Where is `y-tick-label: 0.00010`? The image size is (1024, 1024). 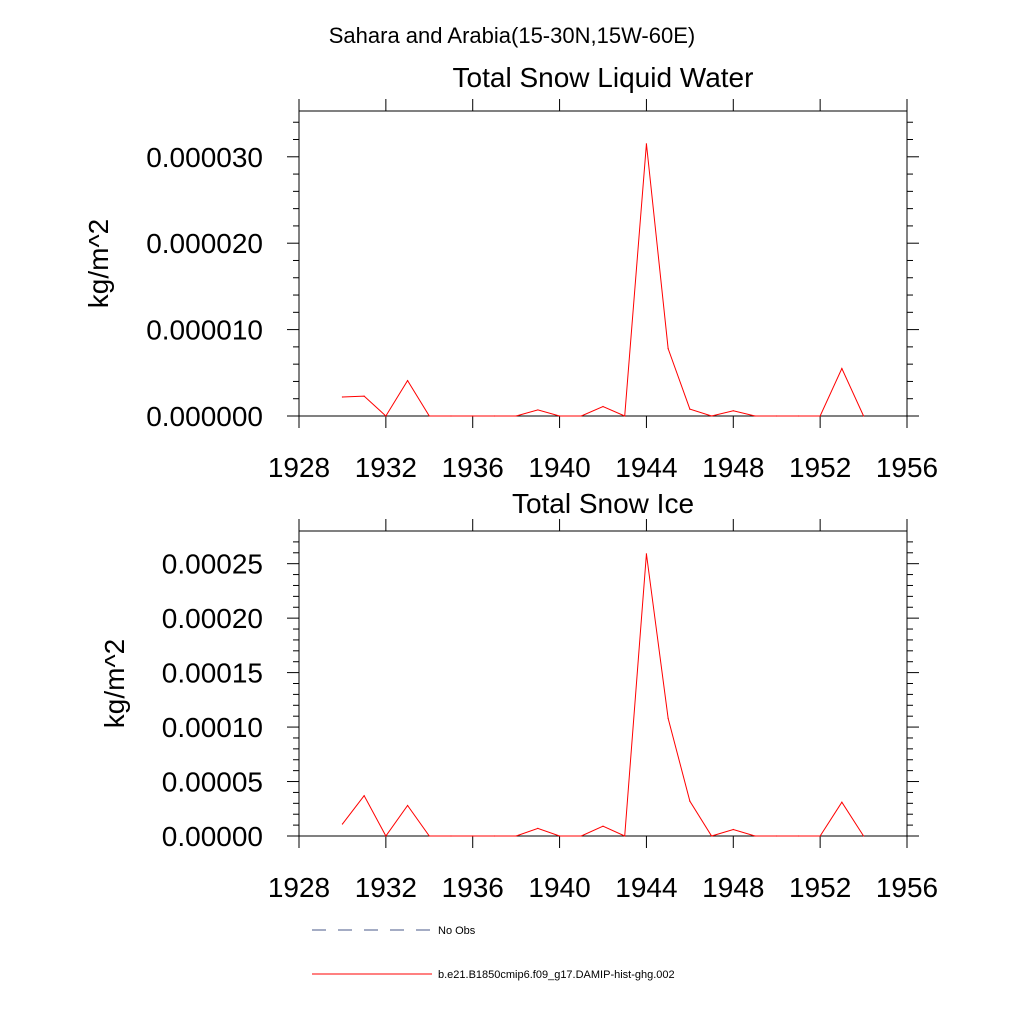 y-tick-label: 0.00010 is located at coordinates (212, 727).